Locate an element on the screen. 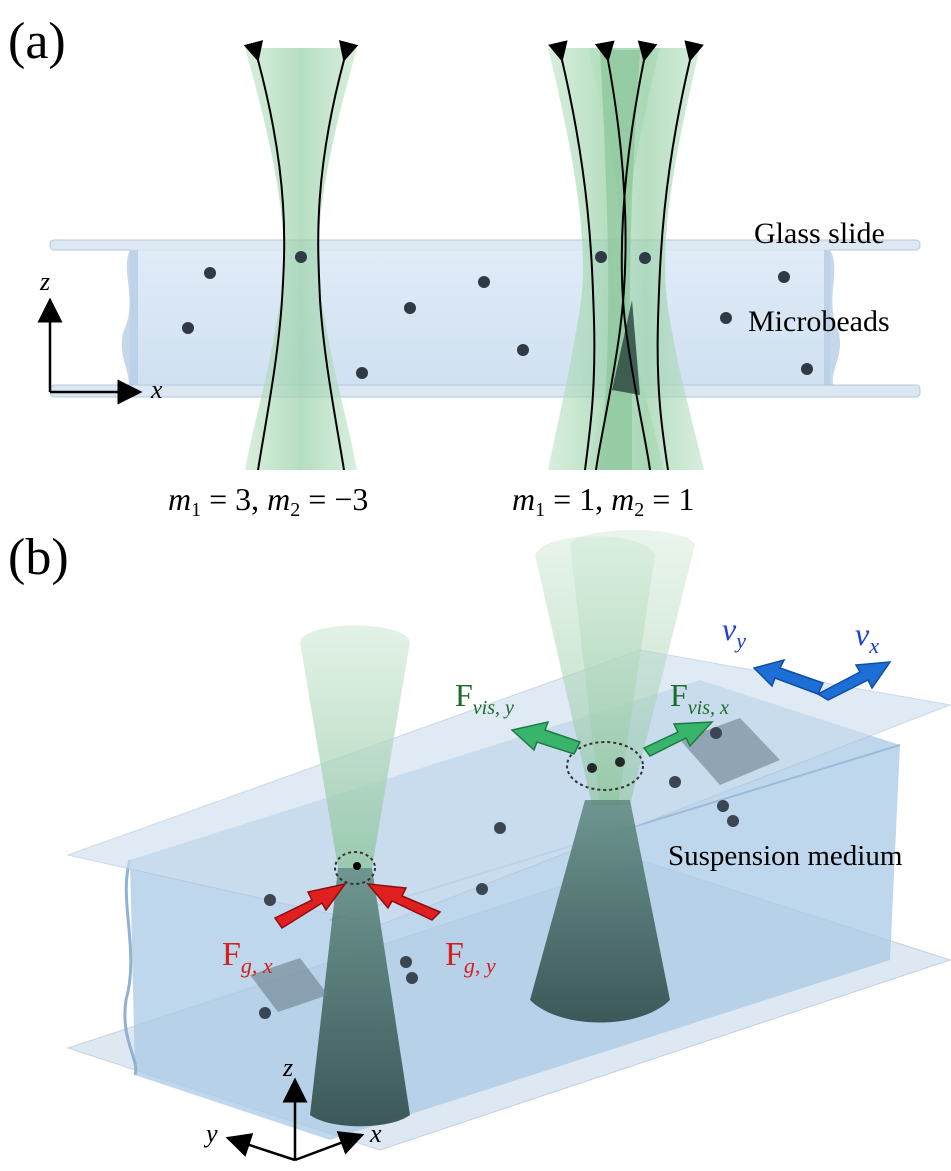 This screenshot has width=951, height=1171. bead-legend is located at coordinates (726, 318).